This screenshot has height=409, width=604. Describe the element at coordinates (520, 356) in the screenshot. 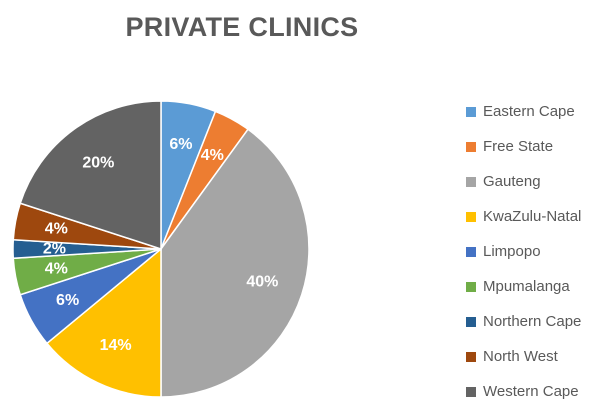

I see `legend-label: North West` at that location.